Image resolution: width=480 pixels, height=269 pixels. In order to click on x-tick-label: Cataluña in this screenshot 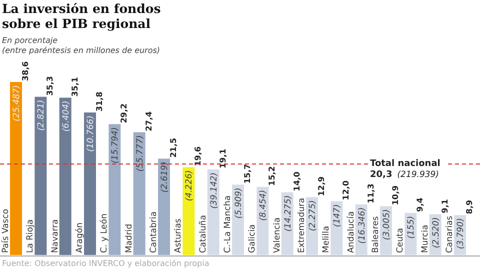, I will do `click(203, 233)`.